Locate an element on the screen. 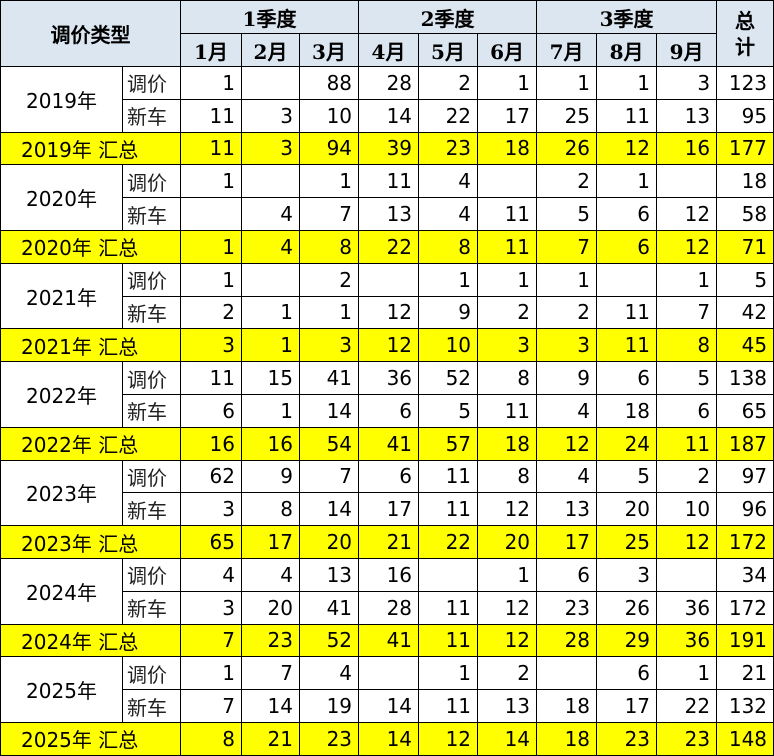 The height and width of the screenshot is (756, 774). month-header: 1月 is located at coordinates (211, 50).